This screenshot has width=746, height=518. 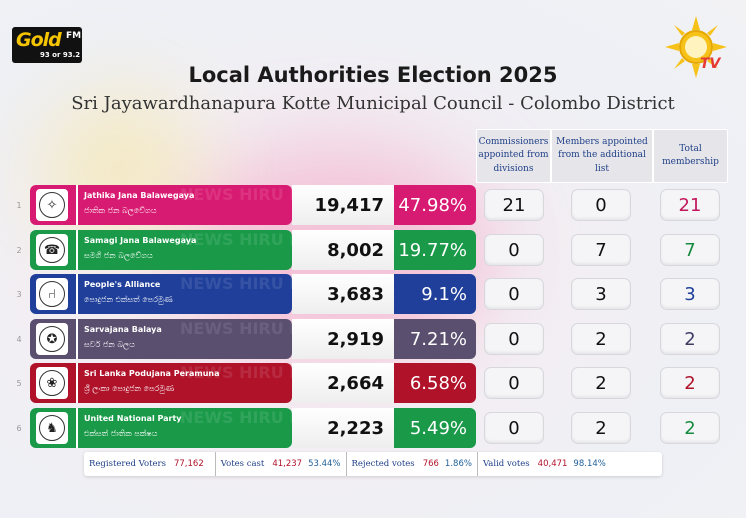 I want to click on elephant-icon: ♞, so click(x=52, y=428).